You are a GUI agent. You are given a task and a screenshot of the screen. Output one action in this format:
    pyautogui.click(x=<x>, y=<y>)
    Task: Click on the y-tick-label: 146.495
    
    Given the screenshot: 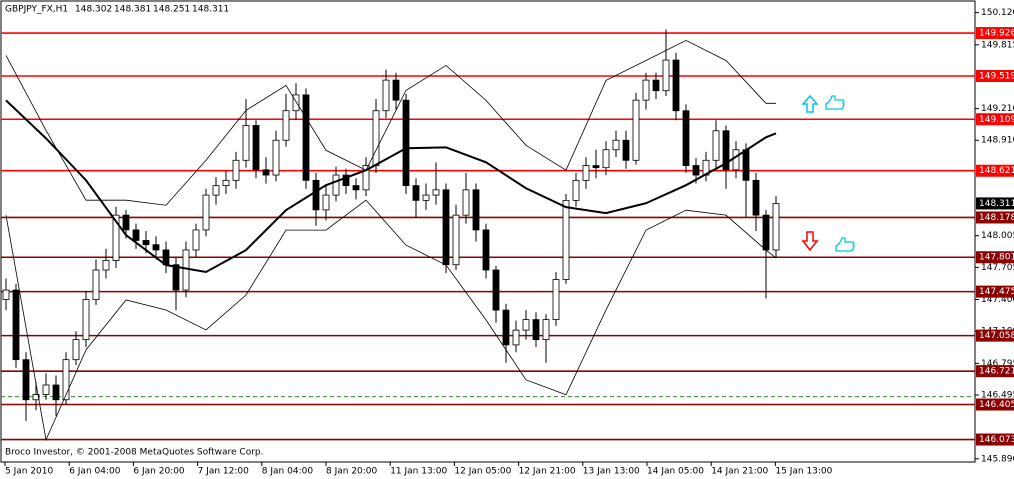 What is the action you would take?
    pyautogui.click(x=997, y=396)
    